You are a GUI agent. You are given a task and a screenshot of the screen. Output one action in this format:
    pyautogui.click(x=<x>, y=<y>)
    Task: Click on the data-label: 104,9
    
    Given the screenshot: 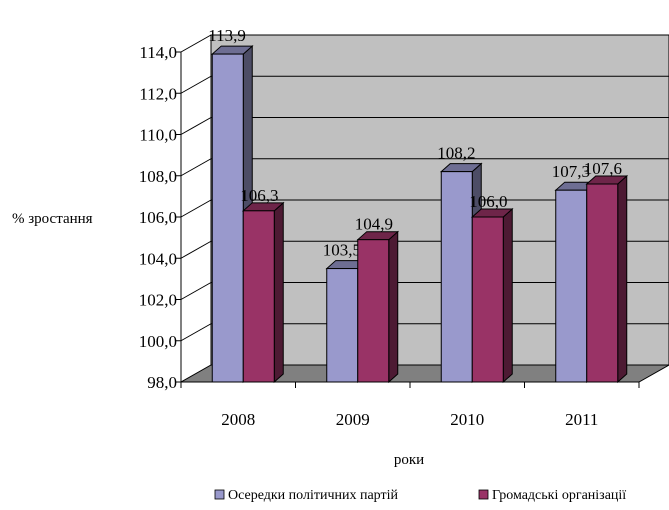 What is the action you would take?
    pyautogui.click(x=374, y=224)
    